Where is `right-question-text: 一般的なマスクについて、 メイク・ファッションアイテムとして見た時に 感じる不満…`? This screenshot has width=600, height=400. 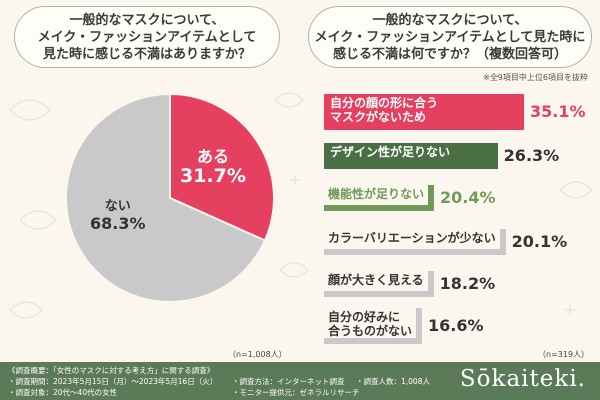 right-question-text: 一般的なマスクについて、 メイク・ファッションアイテムとして見た時に 感じる不満… is located at coordinates (450, 37).